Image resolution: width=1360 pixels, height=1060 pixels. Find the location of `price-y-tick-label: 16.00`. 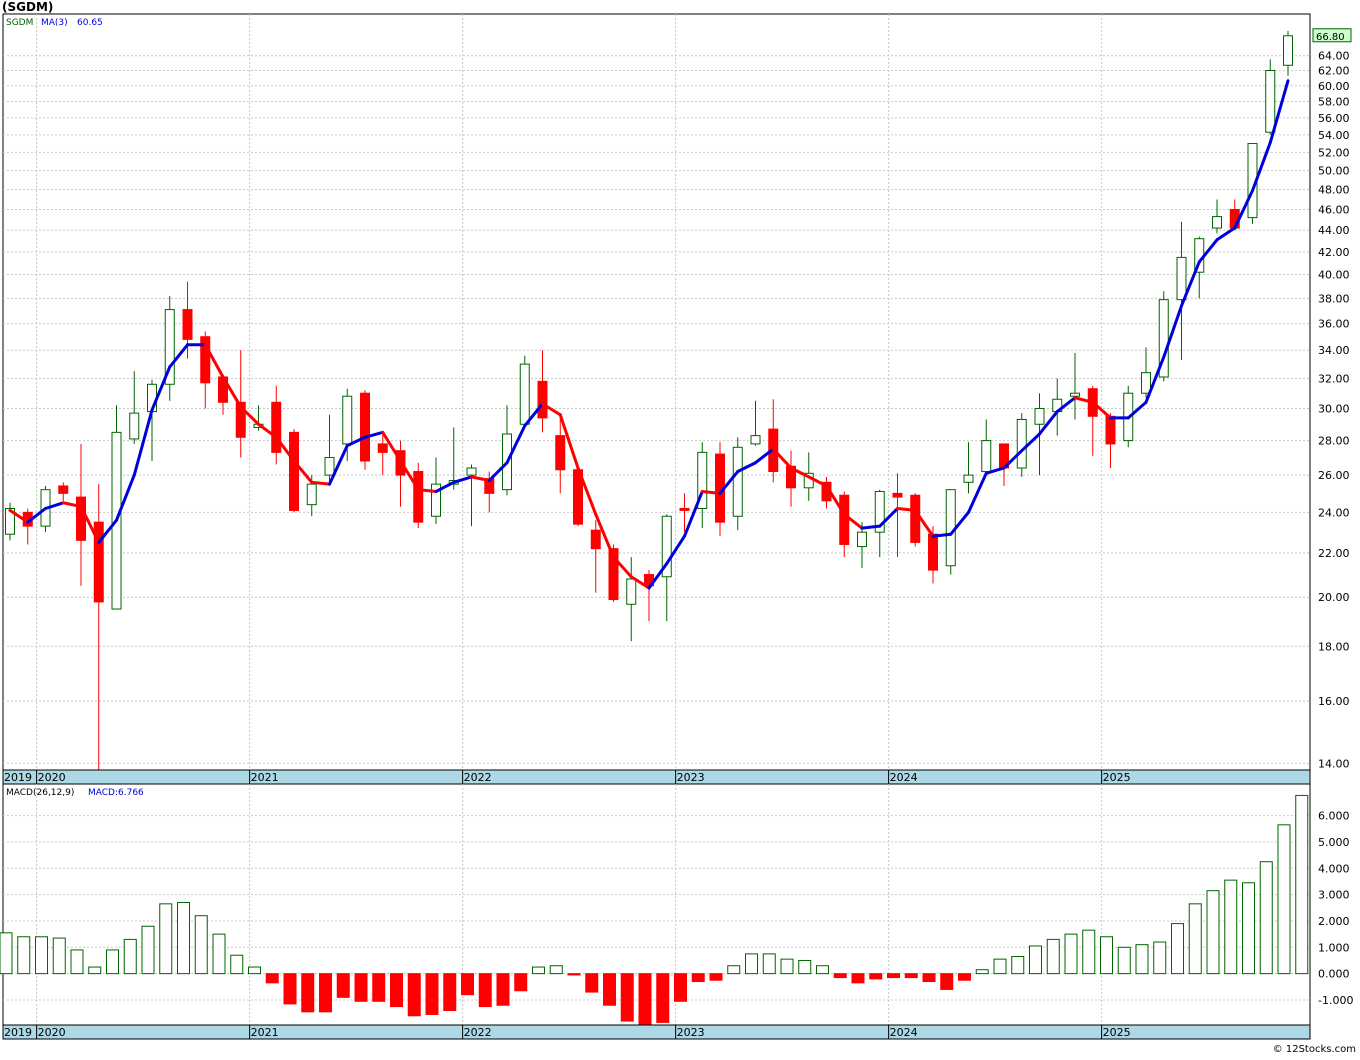

price-y-tick-label: 16.00 is located at coordinates (1334, 701).